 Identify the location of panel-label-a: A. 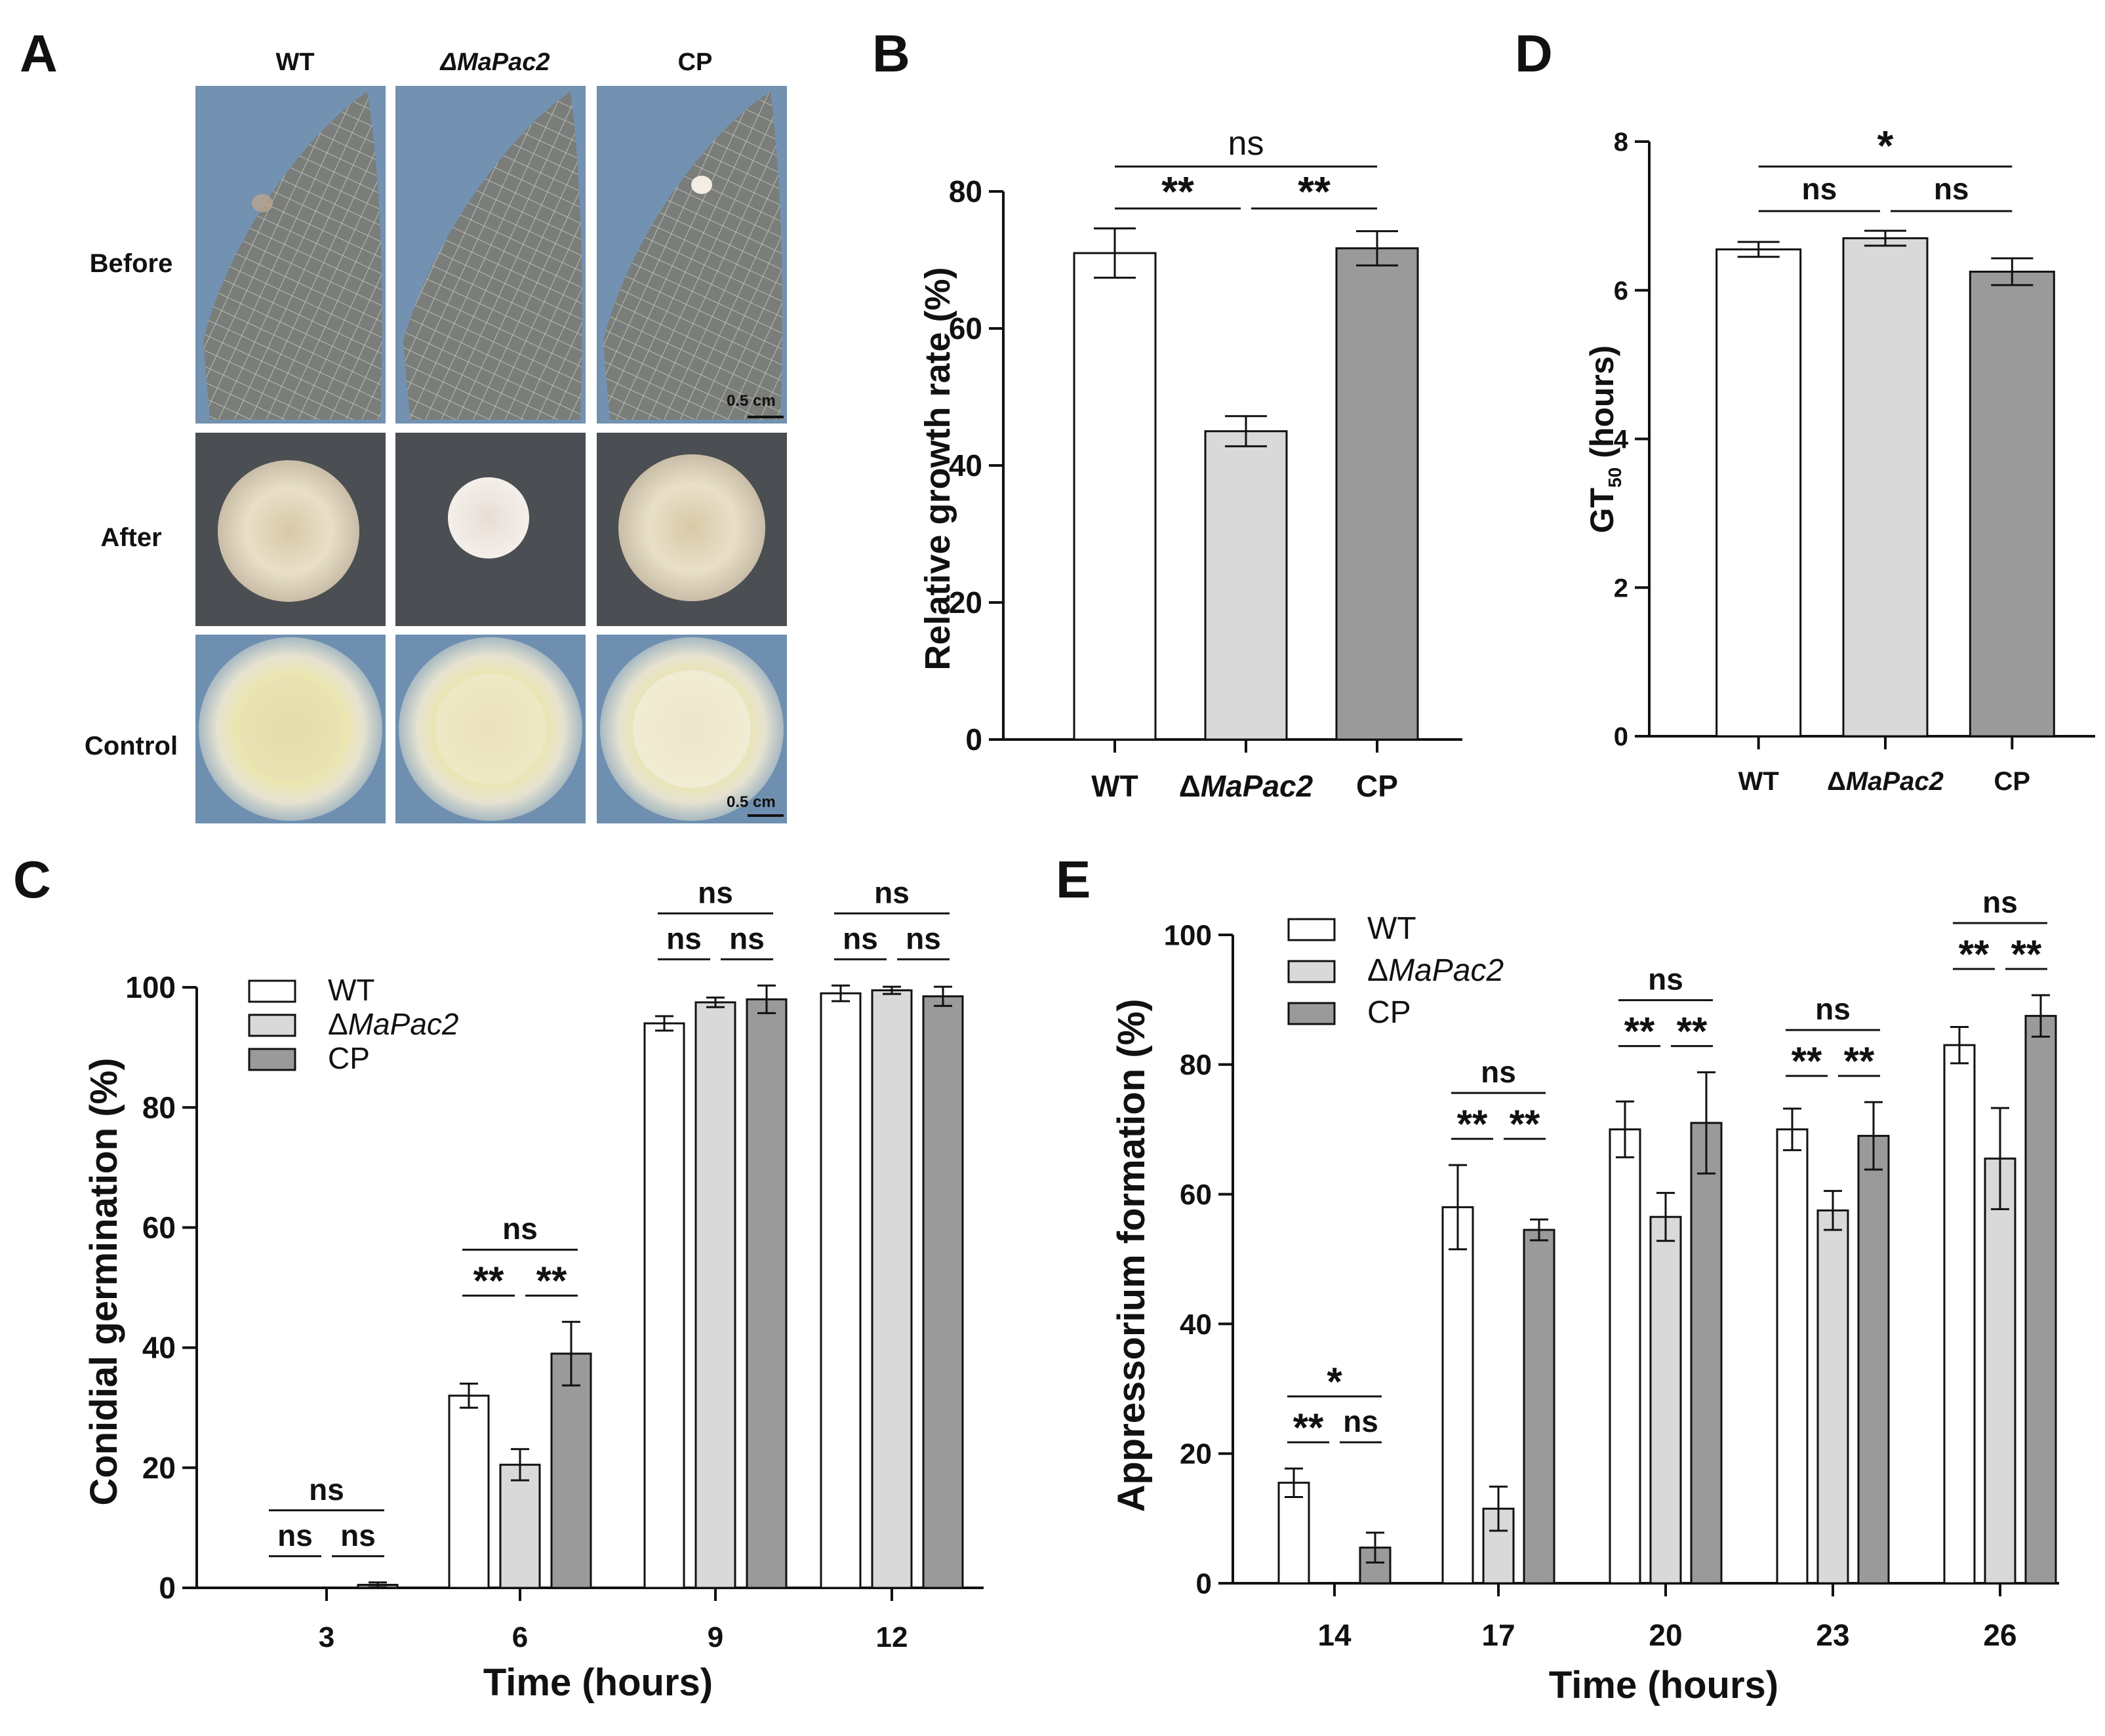
(39, 53).